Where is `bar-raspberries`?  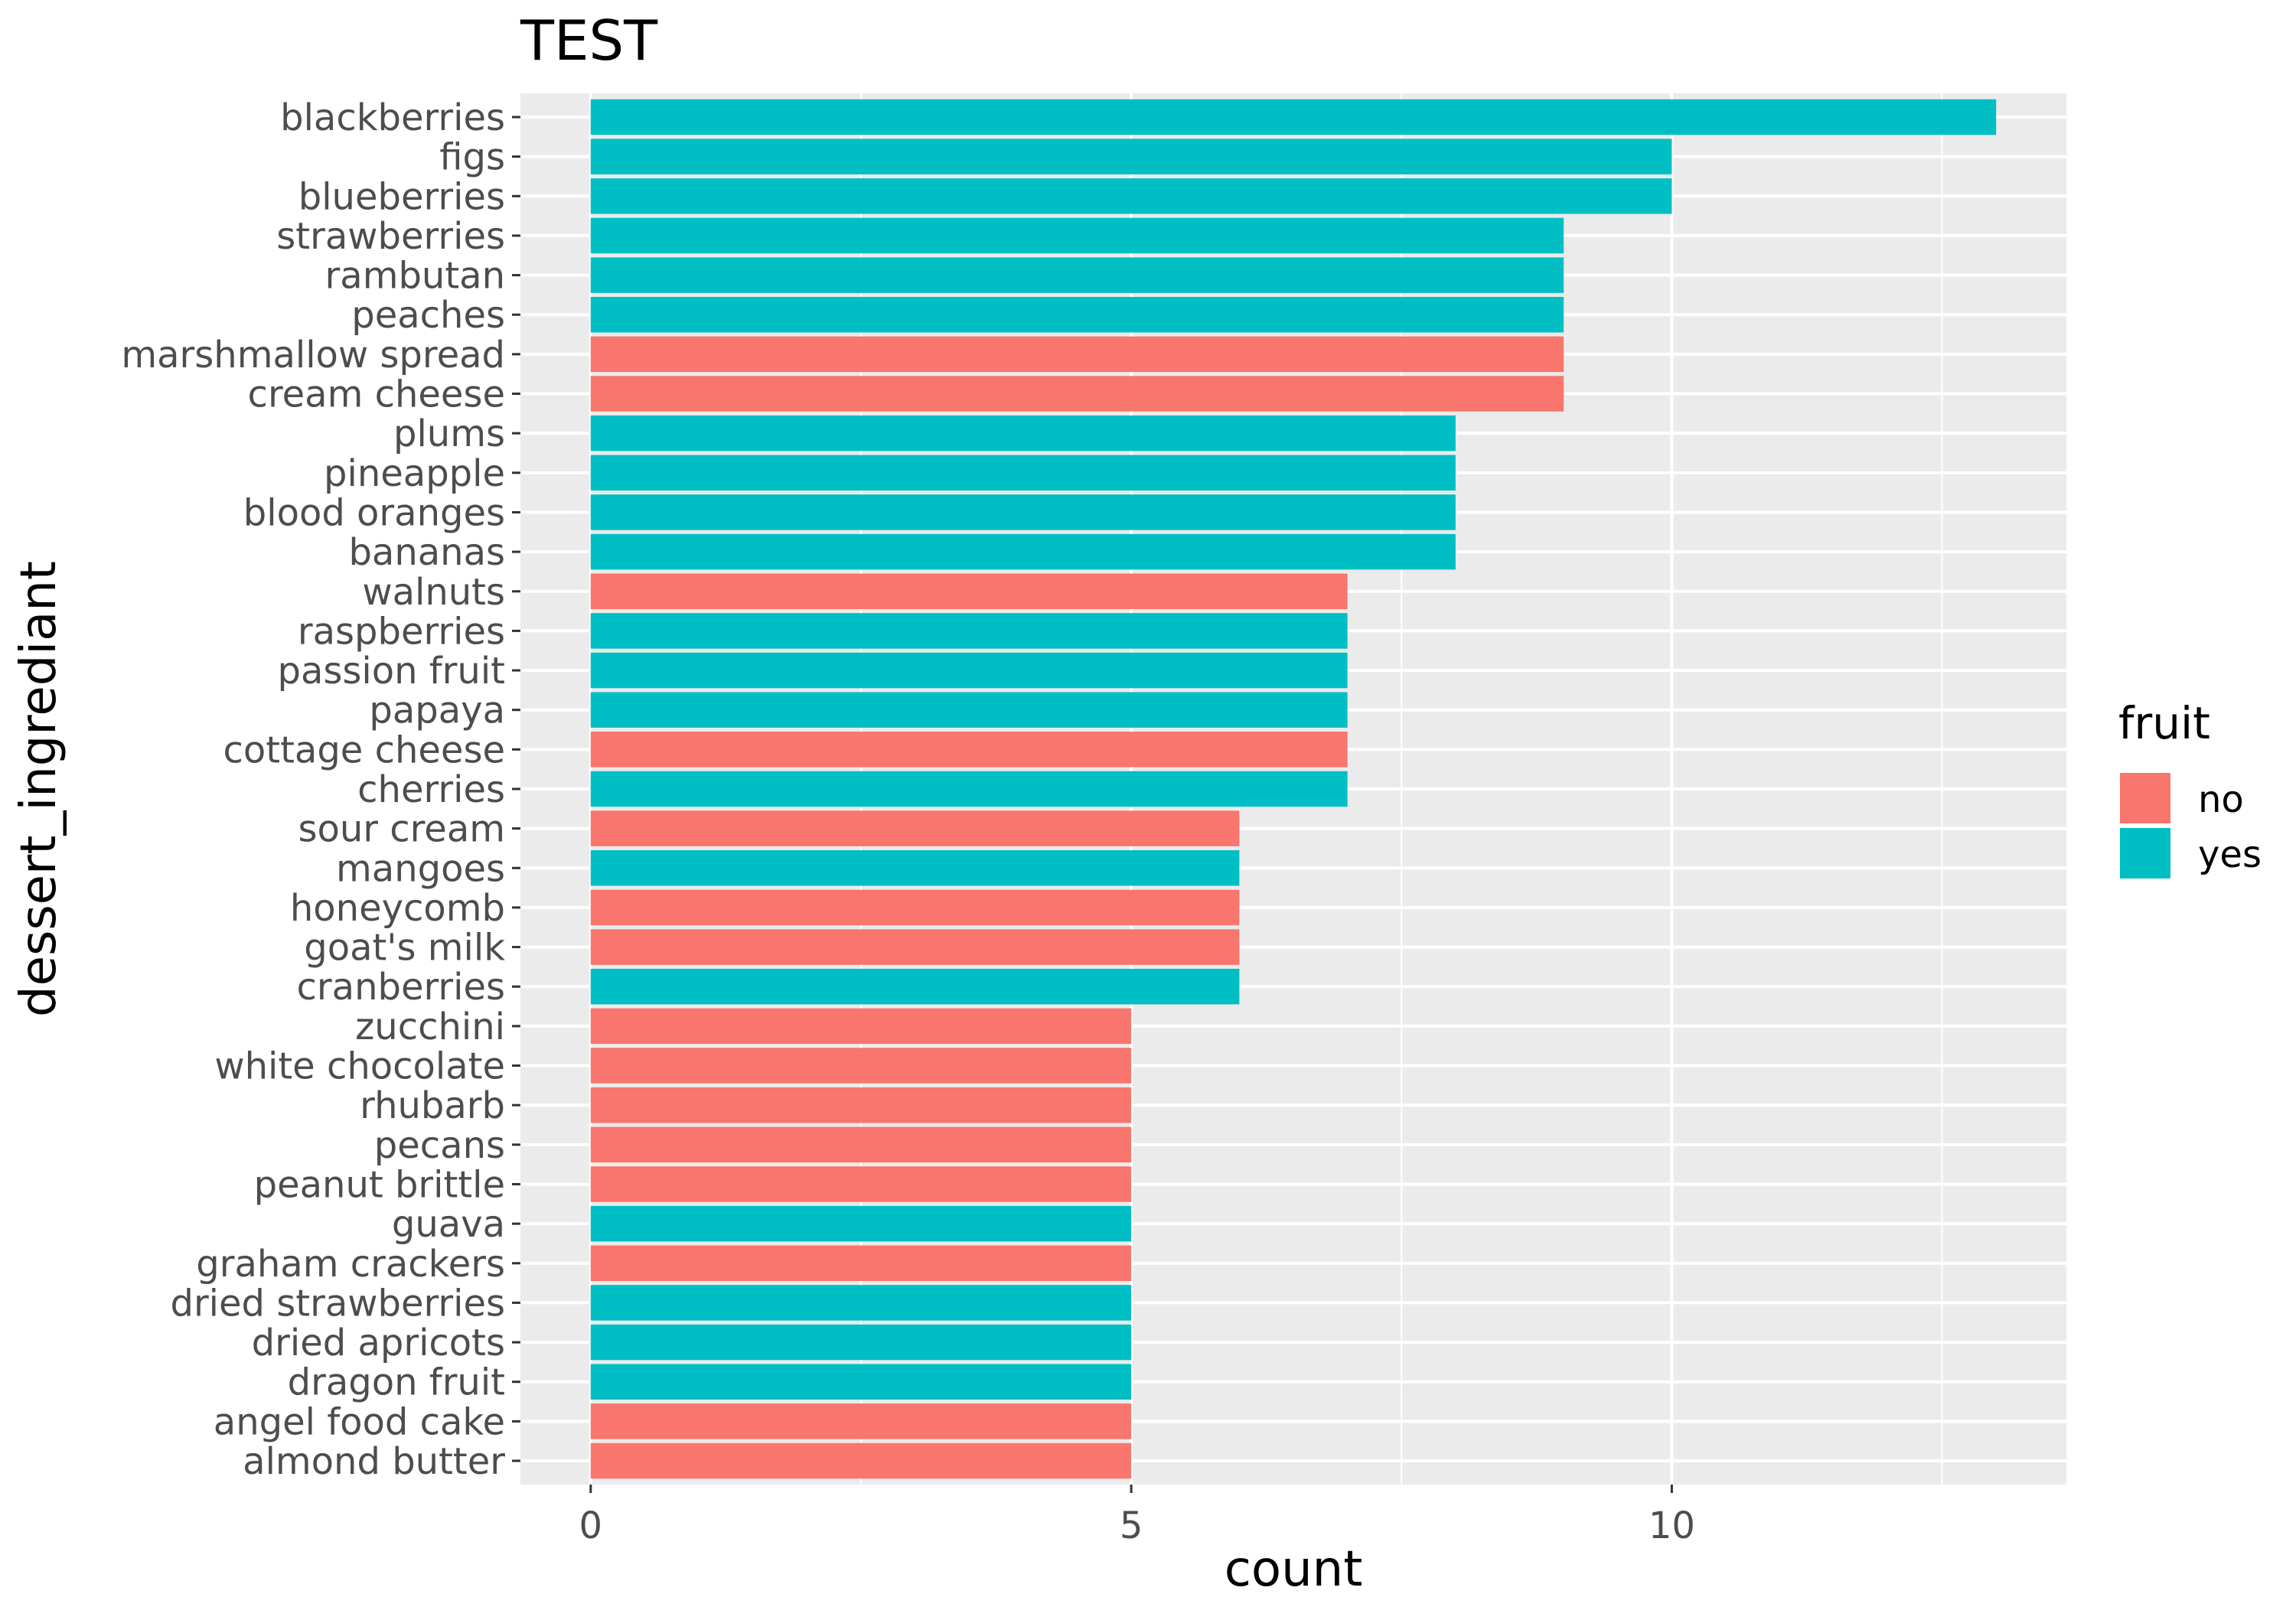
bar-raspberries is located at coordinates (969, 631).